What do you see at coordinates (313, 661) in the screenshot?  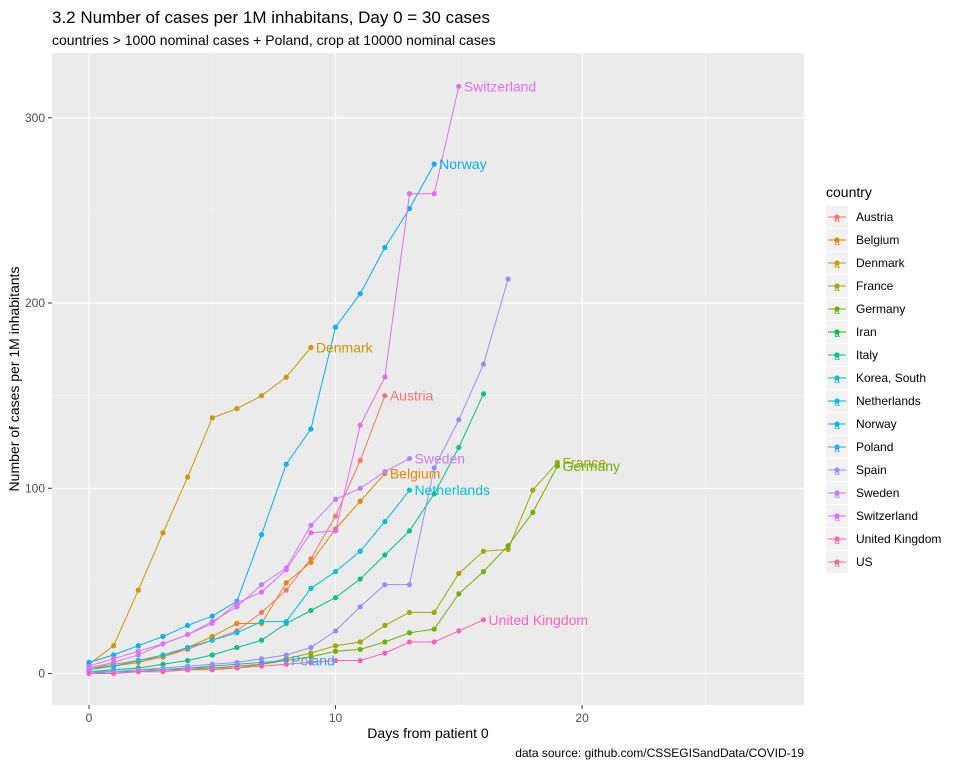 I see `end-label-poland: Poland` at bounding box center [313, 661].